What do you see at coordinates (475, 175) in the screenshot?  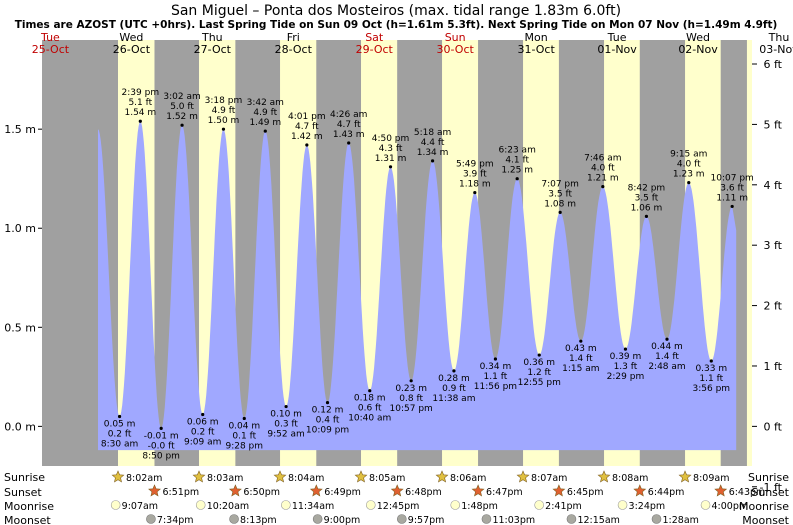 I see `tide-label-18: 3.9 ft` at bounding box center [475, 175].